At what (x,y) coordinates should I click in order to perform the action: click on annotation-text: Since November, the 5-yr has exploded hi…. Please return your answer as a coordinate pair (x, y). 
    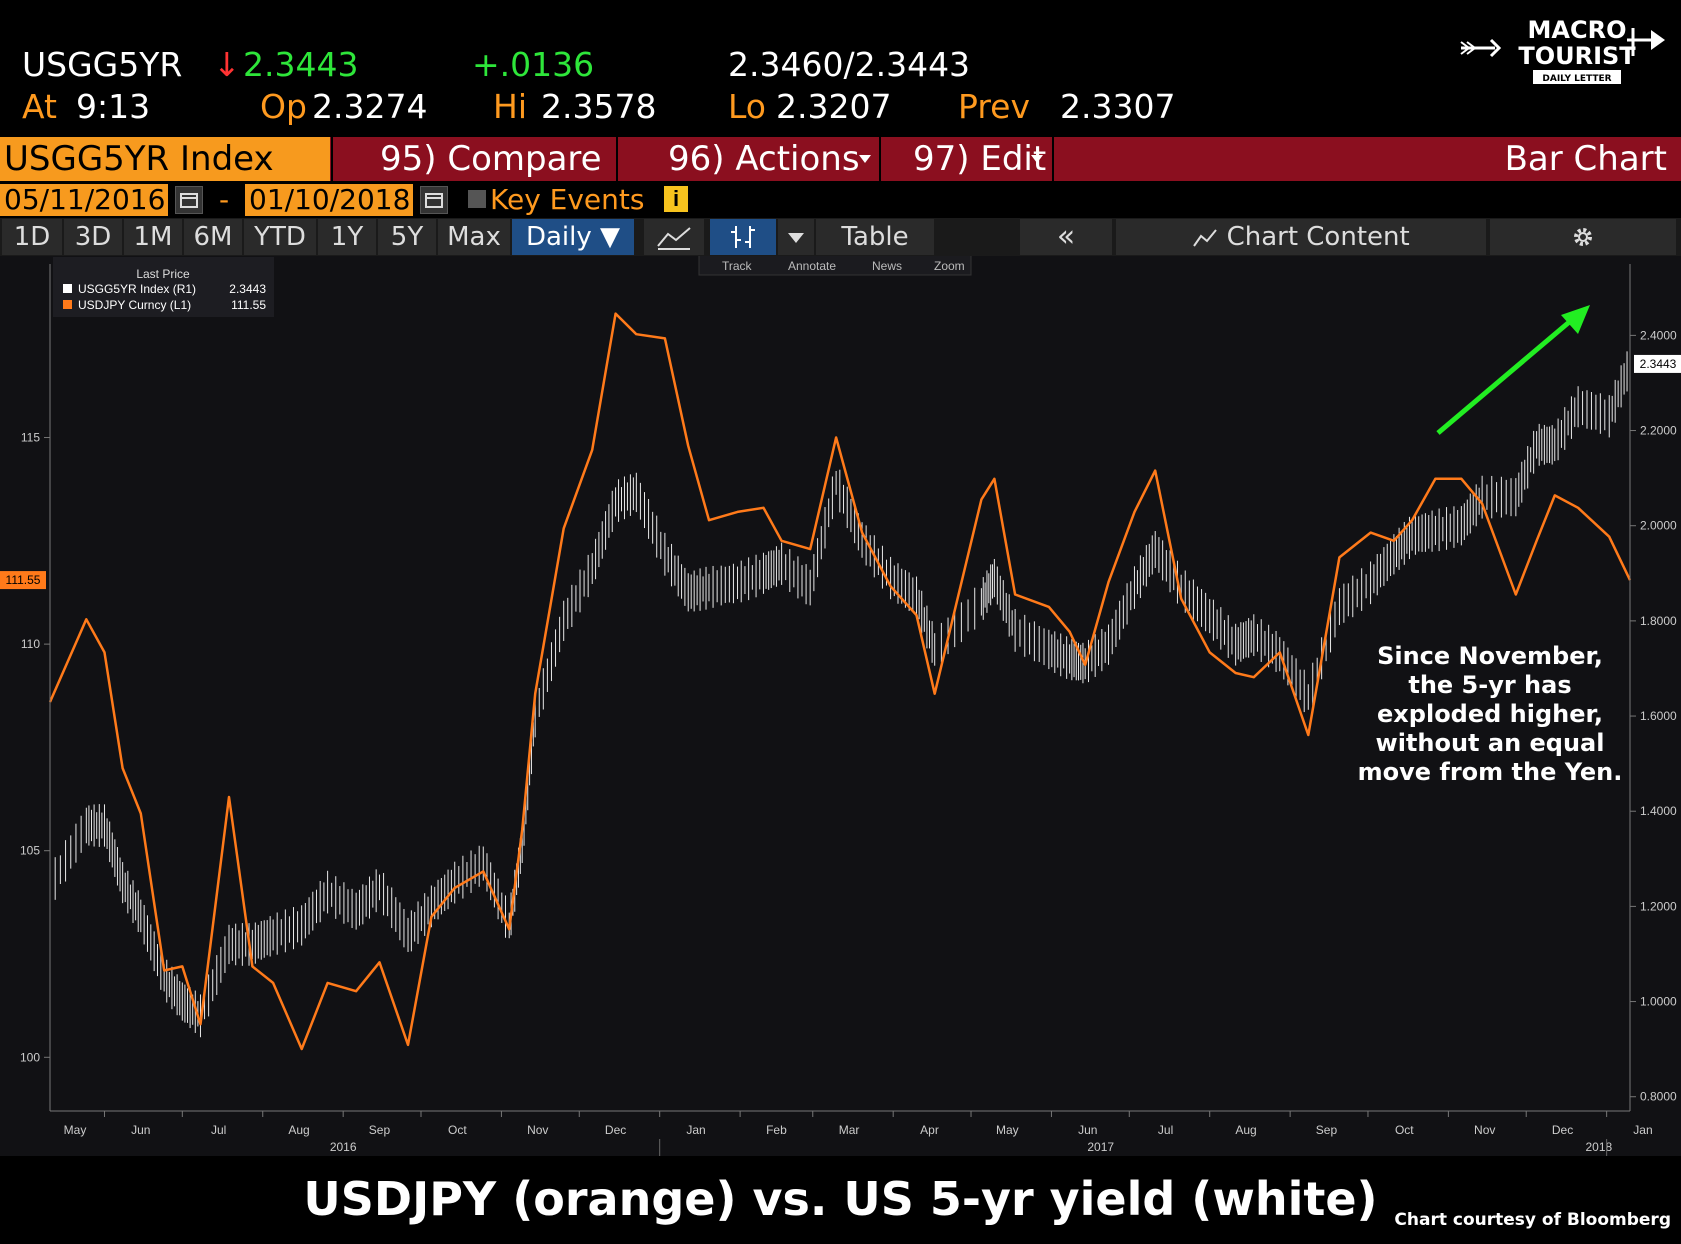
    Looking at the image, I should click on (1490, 714).